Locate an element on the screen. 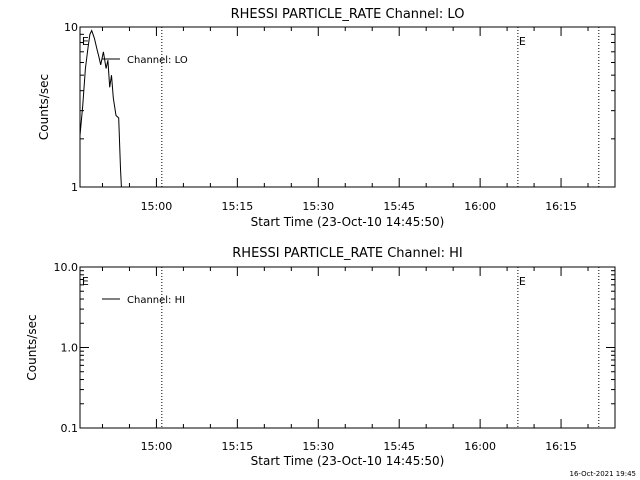 This screenshot has width=640, height=480. y-axis-label-1: Counts/sec is located at coordinates (32, 347).